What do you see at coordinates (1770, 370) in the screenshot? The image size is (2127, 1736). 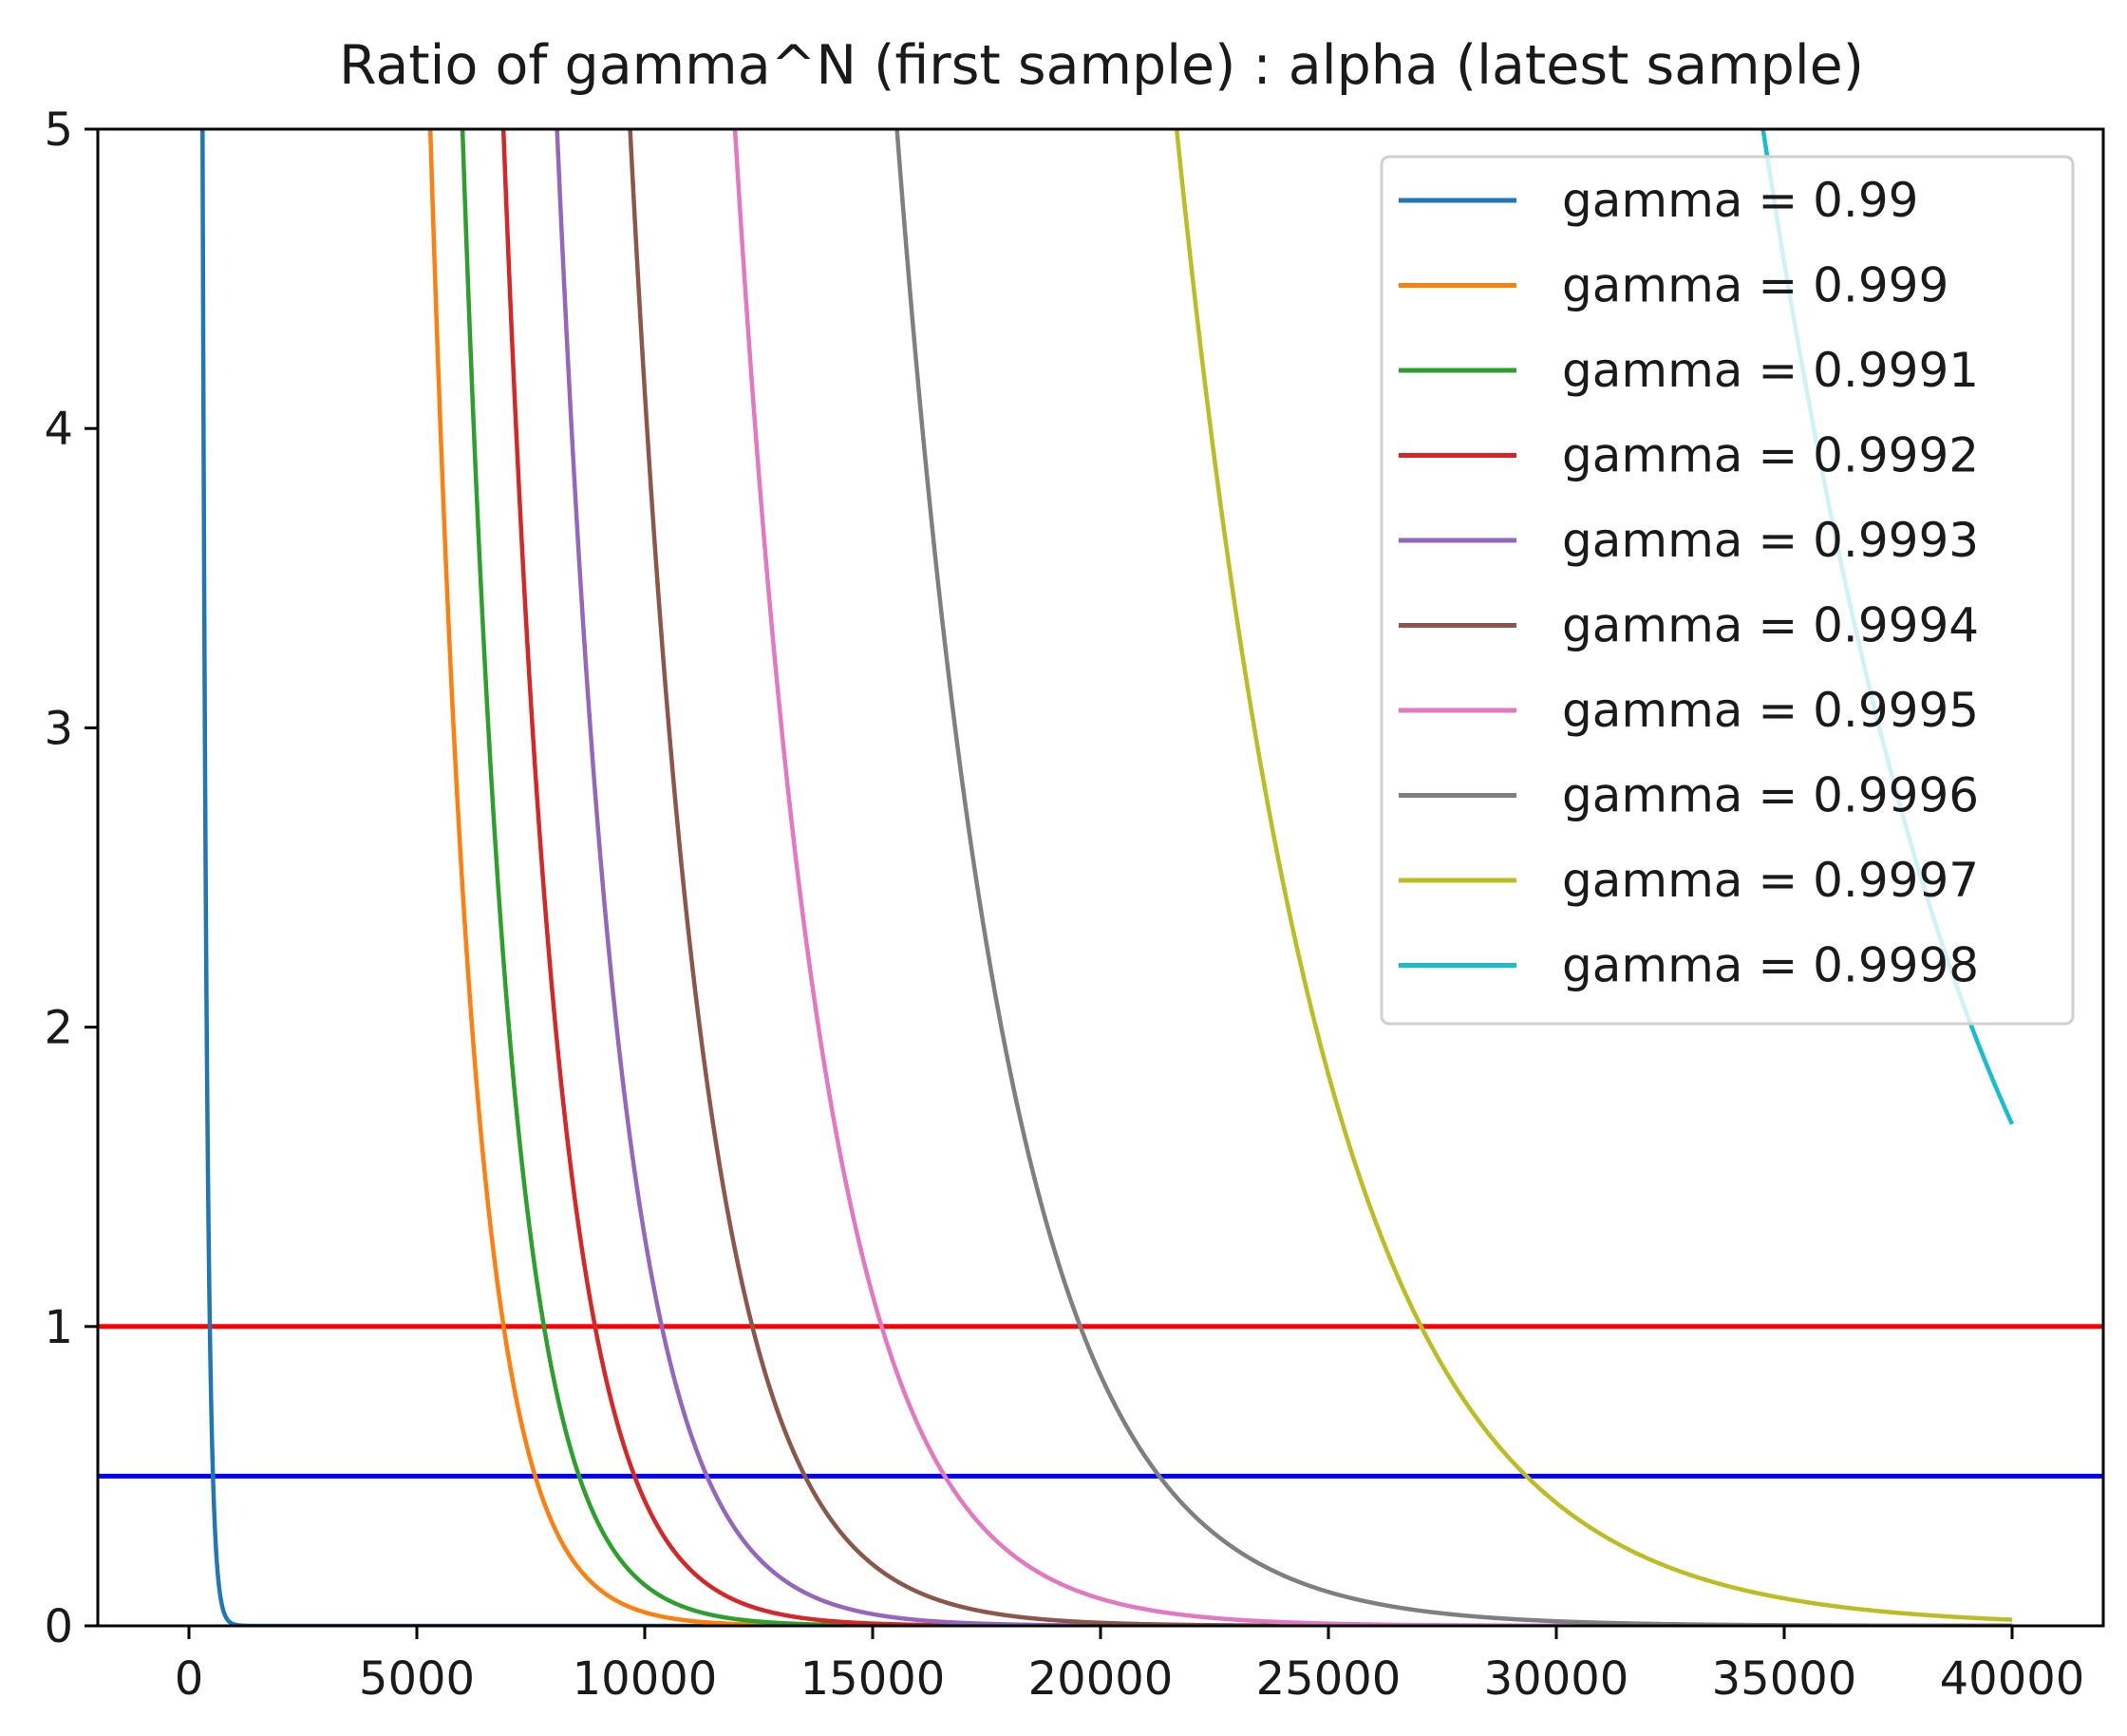 I see `legend-label-3: gamma = 0.9991` at bounding box center [1770, 370].